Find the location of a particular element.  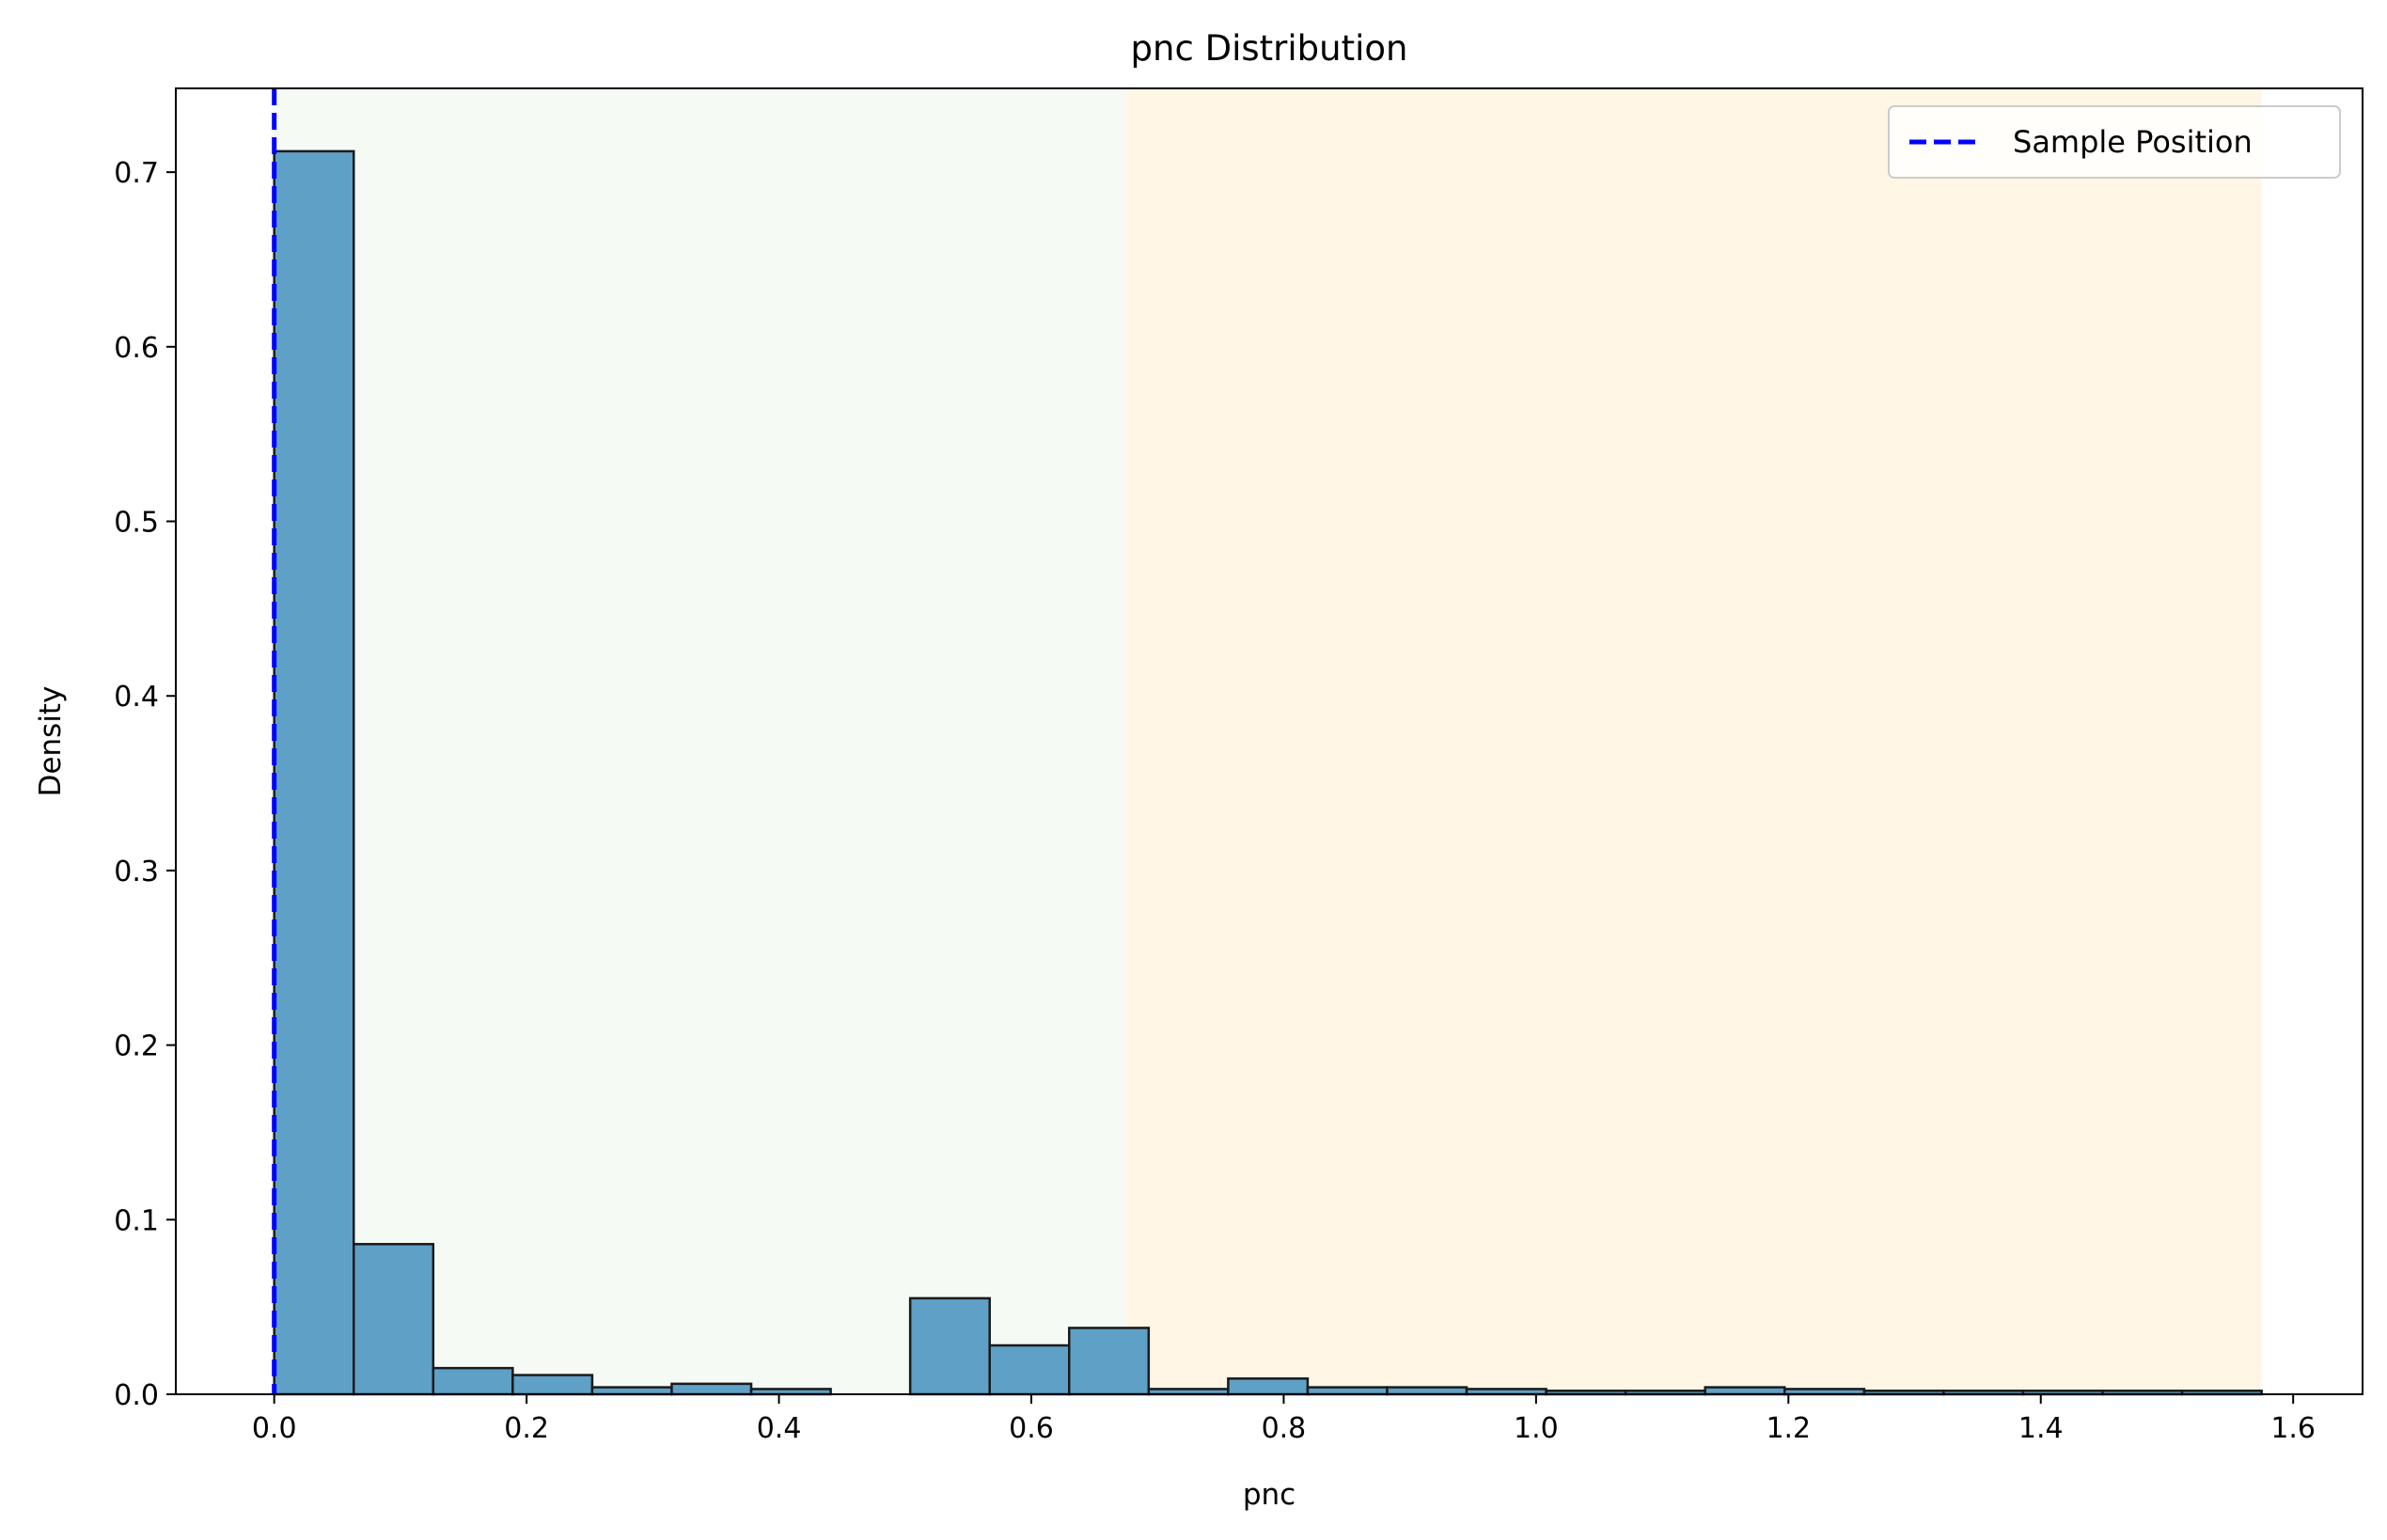

x-tick-label: 1.2 is located at coordinates (1788, 1428).